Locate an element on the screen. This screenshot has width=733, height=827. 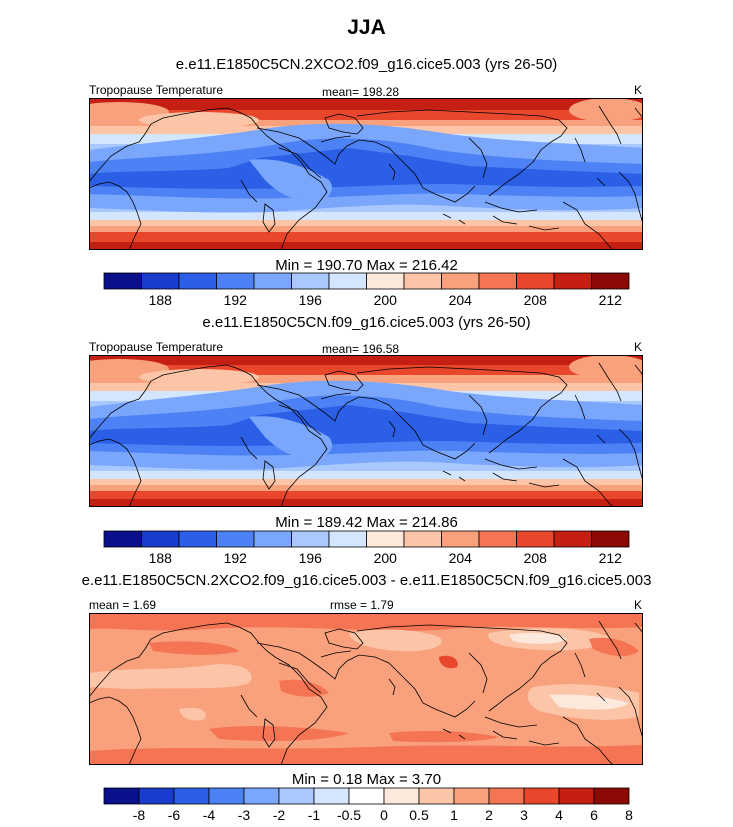
colorbar-tick-label: -6 is located at coordinates (174, 815).